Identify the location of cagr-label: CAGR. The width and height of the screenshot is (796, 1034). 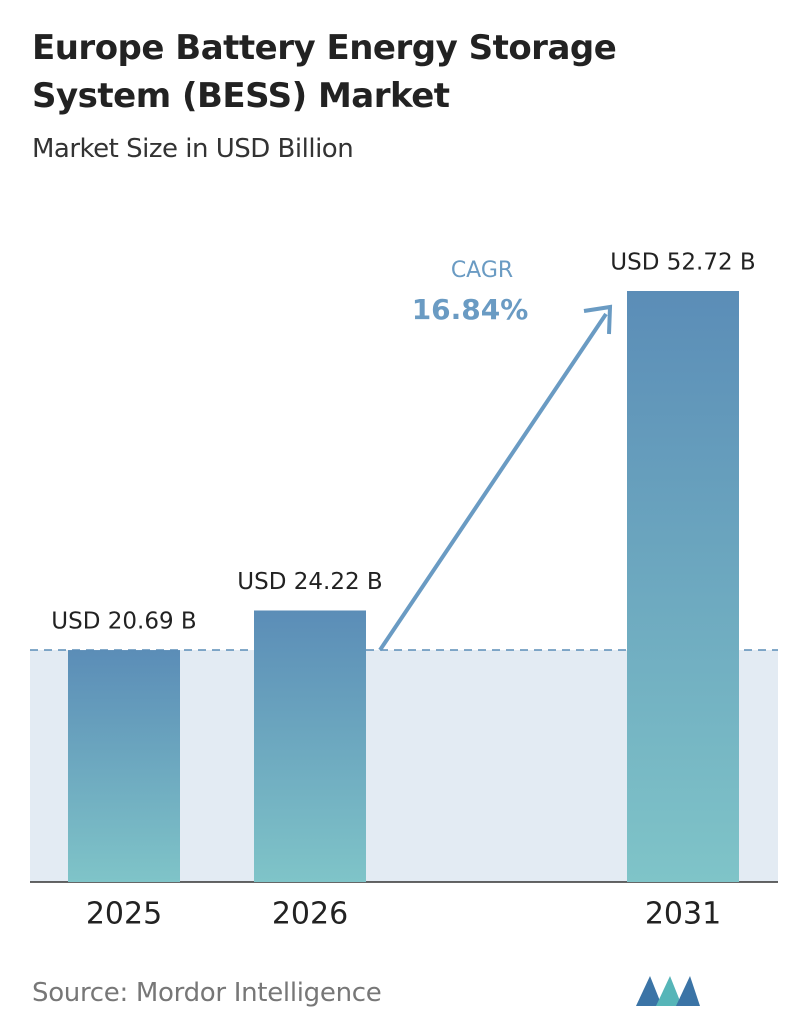
(482, 270).